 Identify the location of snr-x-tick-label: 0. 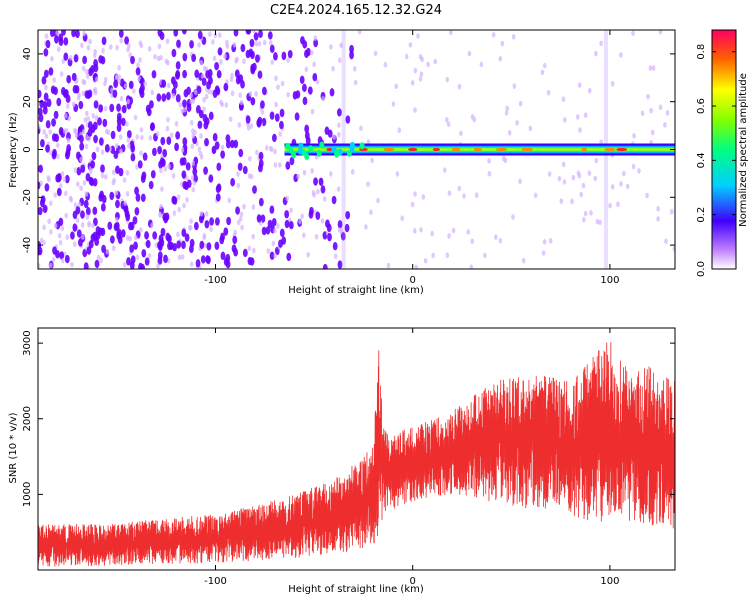
(413, 581).